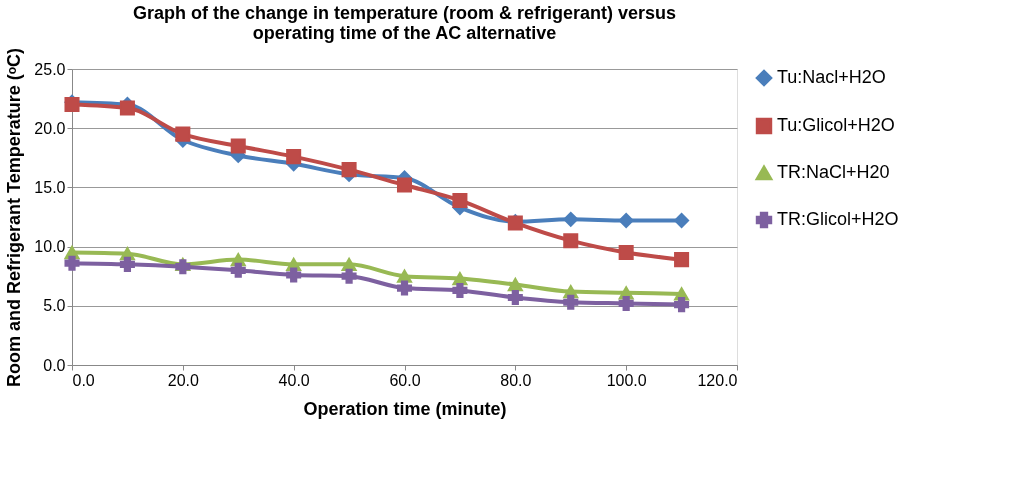 The width and height of the screenshot is (1028, 484). What do you see at coordinates (50, 187) in the screenshot?
I see `y-tick-label: 15.0` at bounding box center [50, 187].